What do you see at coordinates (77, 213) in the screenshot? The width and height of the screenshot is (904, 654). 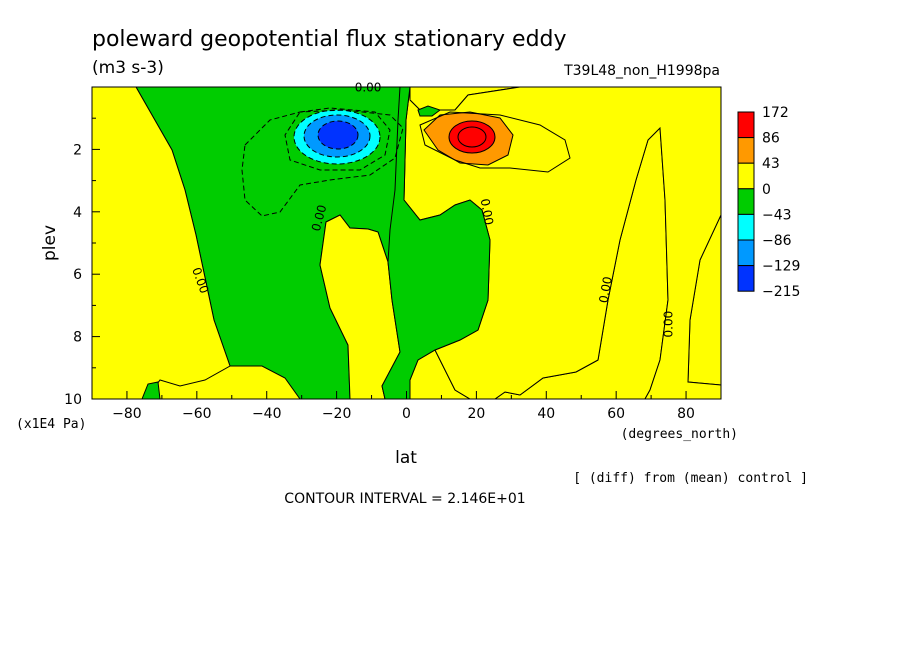 I see `y-tick-label: 4` at bounding box center [77, 213].